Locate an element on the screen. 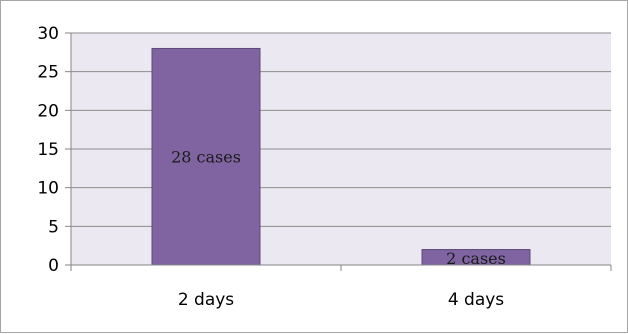 This screenshot has height=334, width=628. data-label: 2 cases is located at coordinates (476, 258).